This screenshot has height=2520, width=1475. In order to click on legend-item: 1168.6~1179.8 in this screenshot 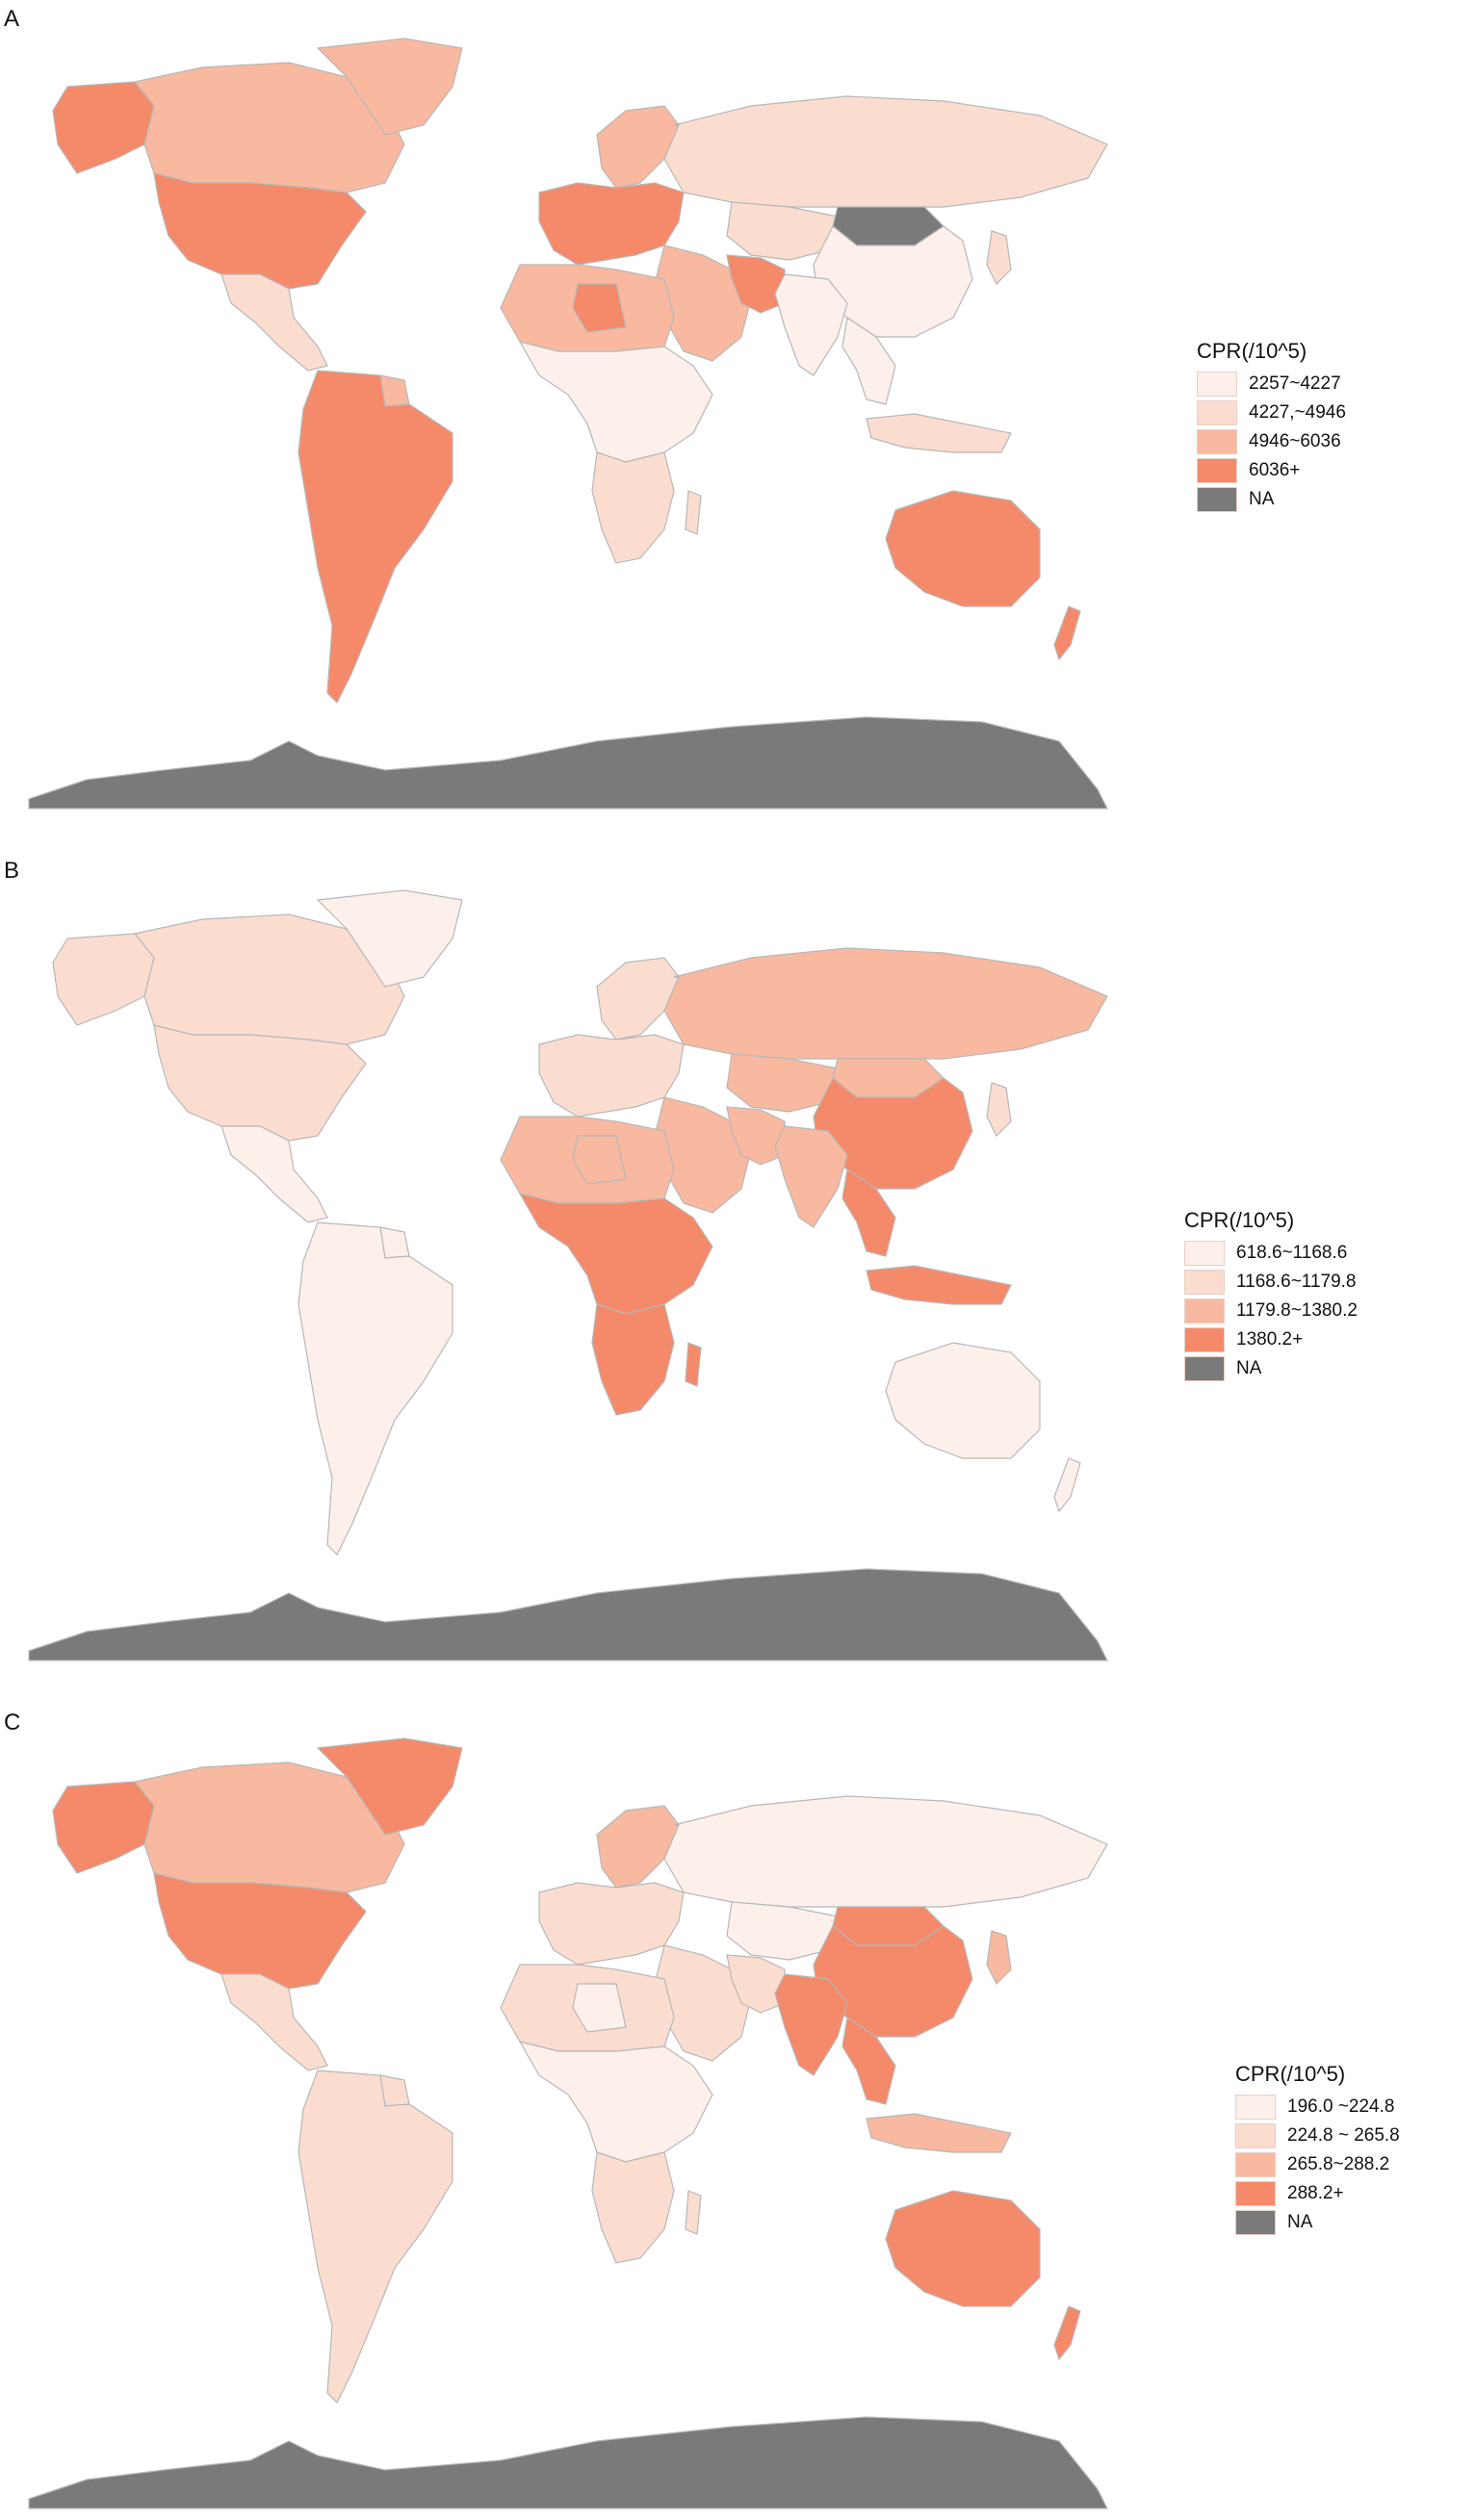, I will do `click(1271, 1282)`.